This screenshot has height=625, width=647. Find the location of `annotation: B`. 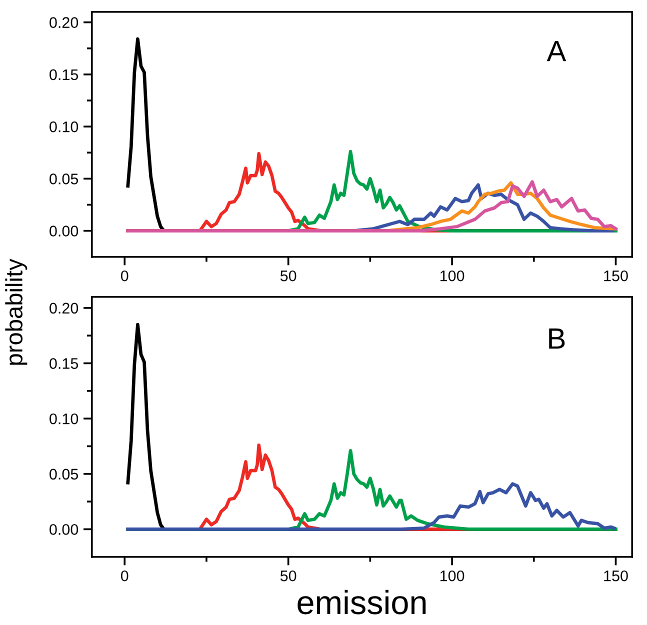

annotation: B is located at coordinates (557, 338).